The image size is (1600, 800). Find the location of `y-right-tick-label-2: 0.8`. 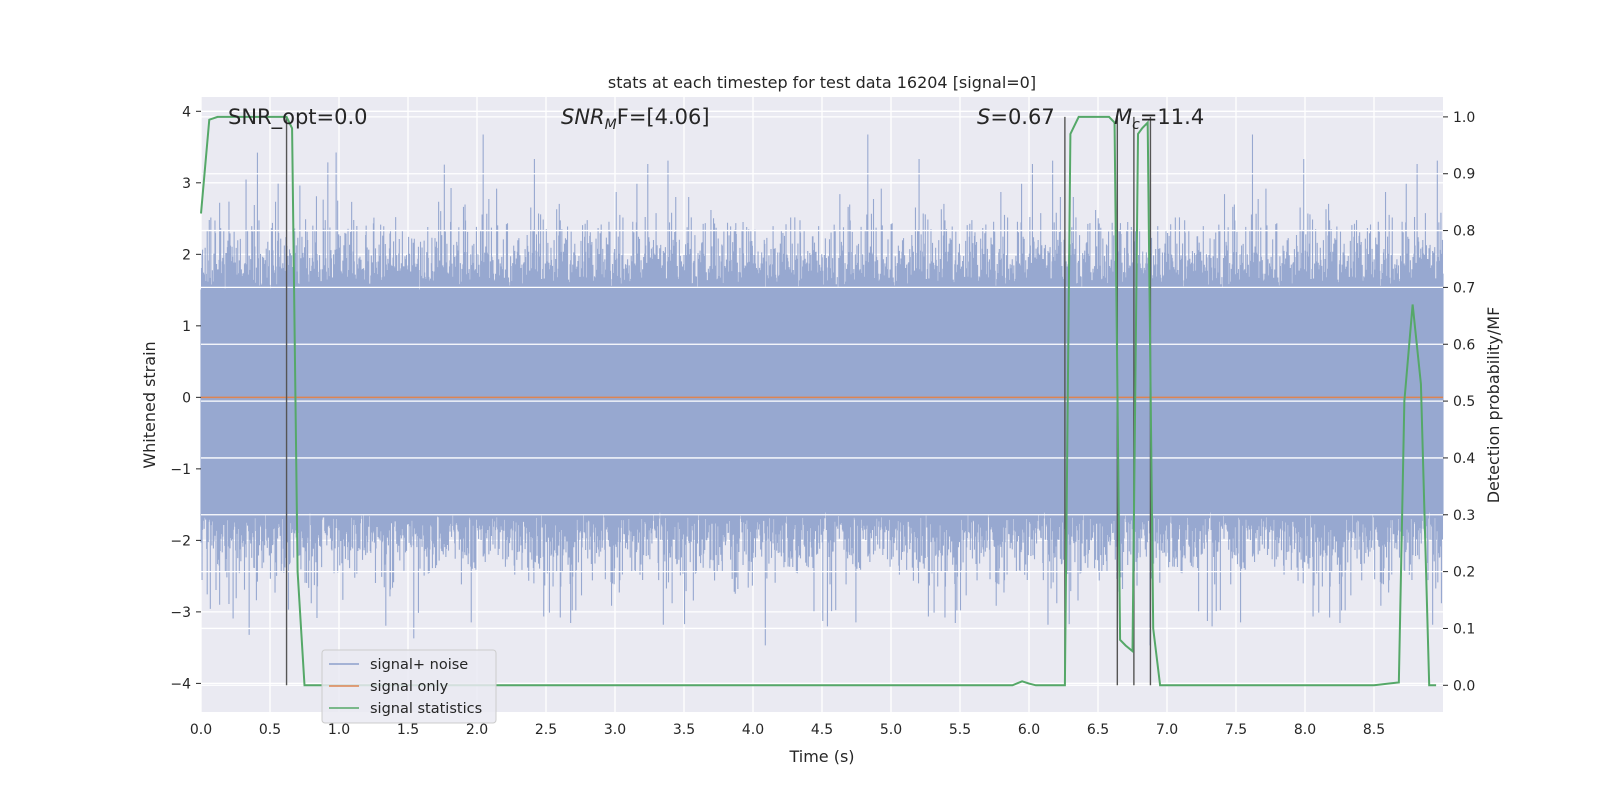

y-right-tick-label-2: 0.8 is located at coordinates (1464, 232).